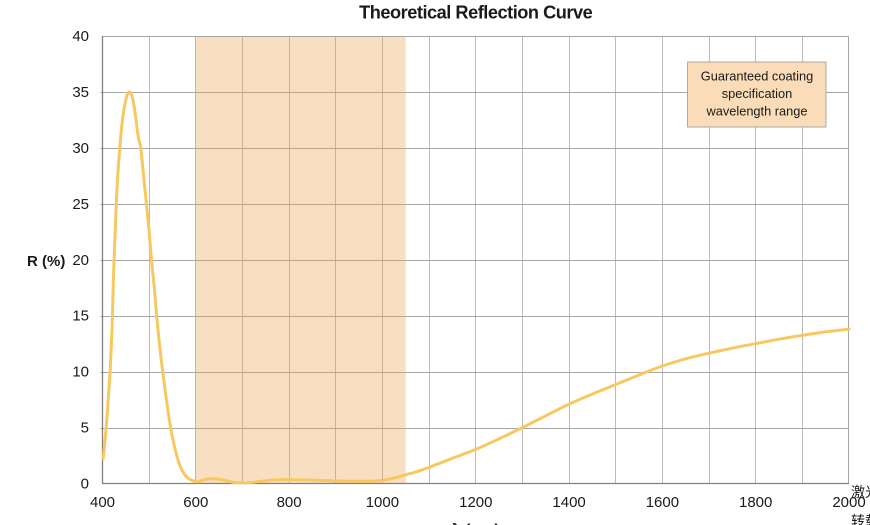  I want to click on svg-text: 激光, so click(860, 492).